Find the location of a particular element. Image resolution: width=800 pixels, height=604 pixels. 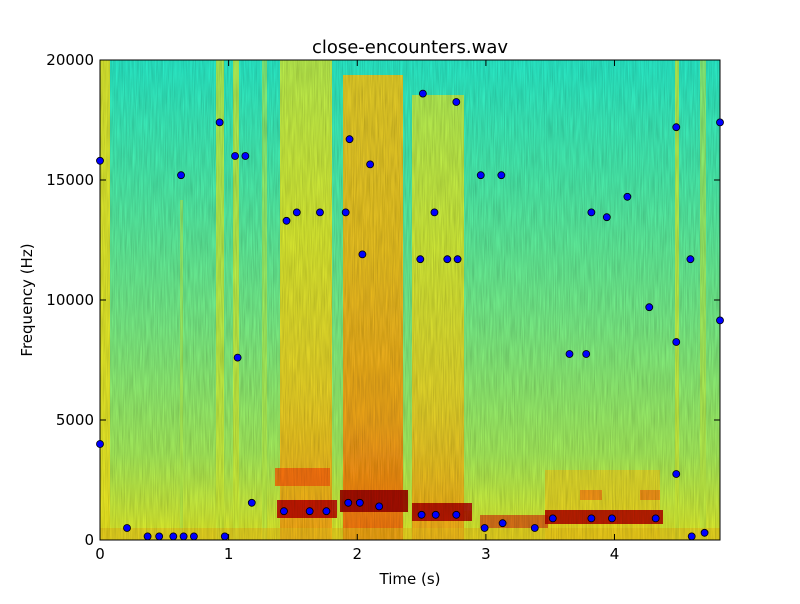

y-axis-label: Frequency (Hz) is located at coordinates (27, 299).